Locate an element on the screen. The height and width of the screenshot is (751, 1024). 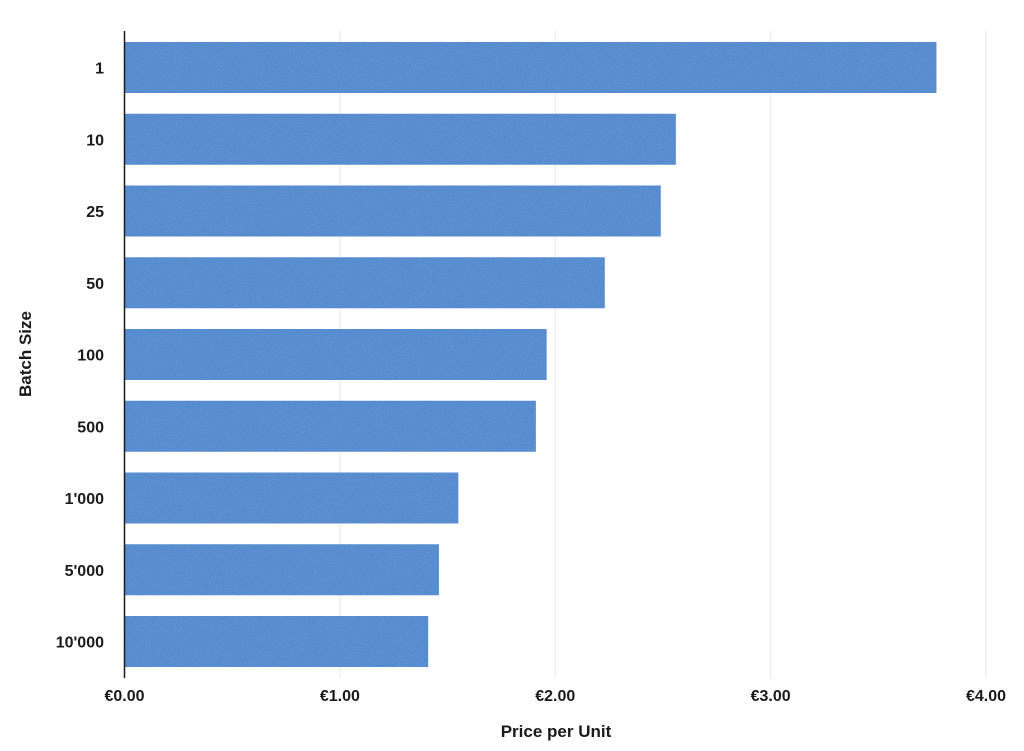
y-tick-label: 500 is located at coordinates (90, 427).